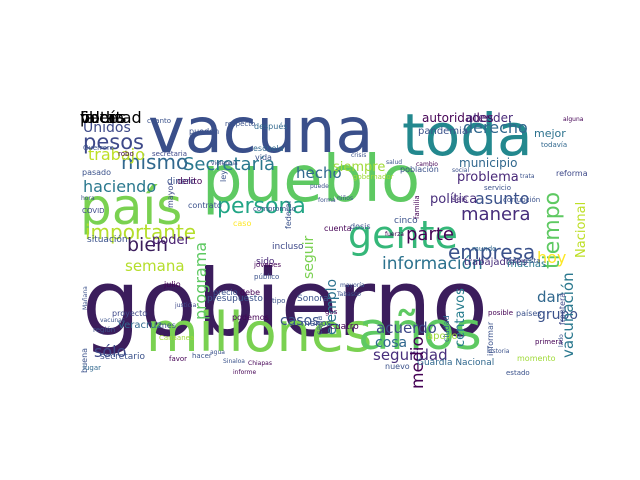  Describe the element at coordinates (92, 368) in the screenshot. I see `word: lugar` at that location.